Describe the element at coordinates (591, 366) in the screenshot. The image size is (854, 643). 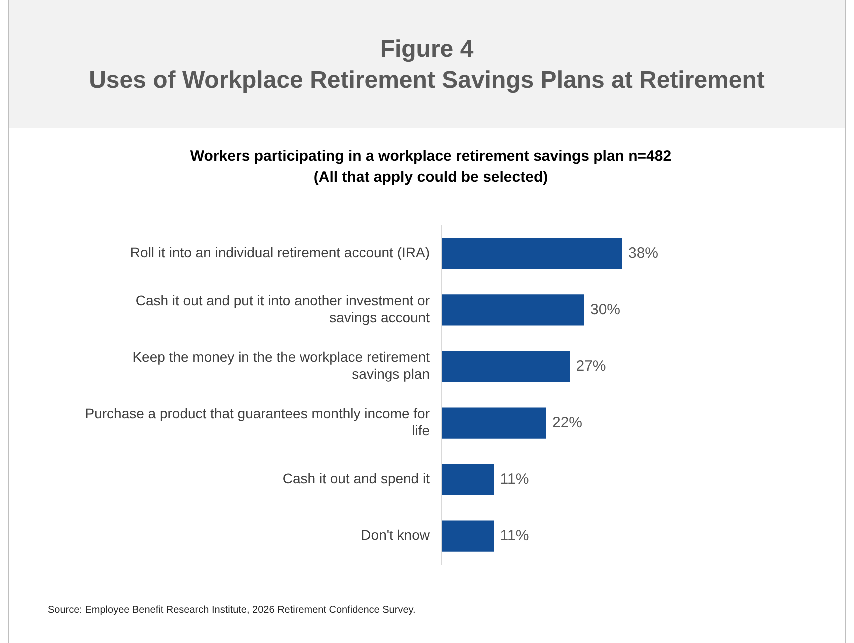
I see `data-label: 27%` at that location.